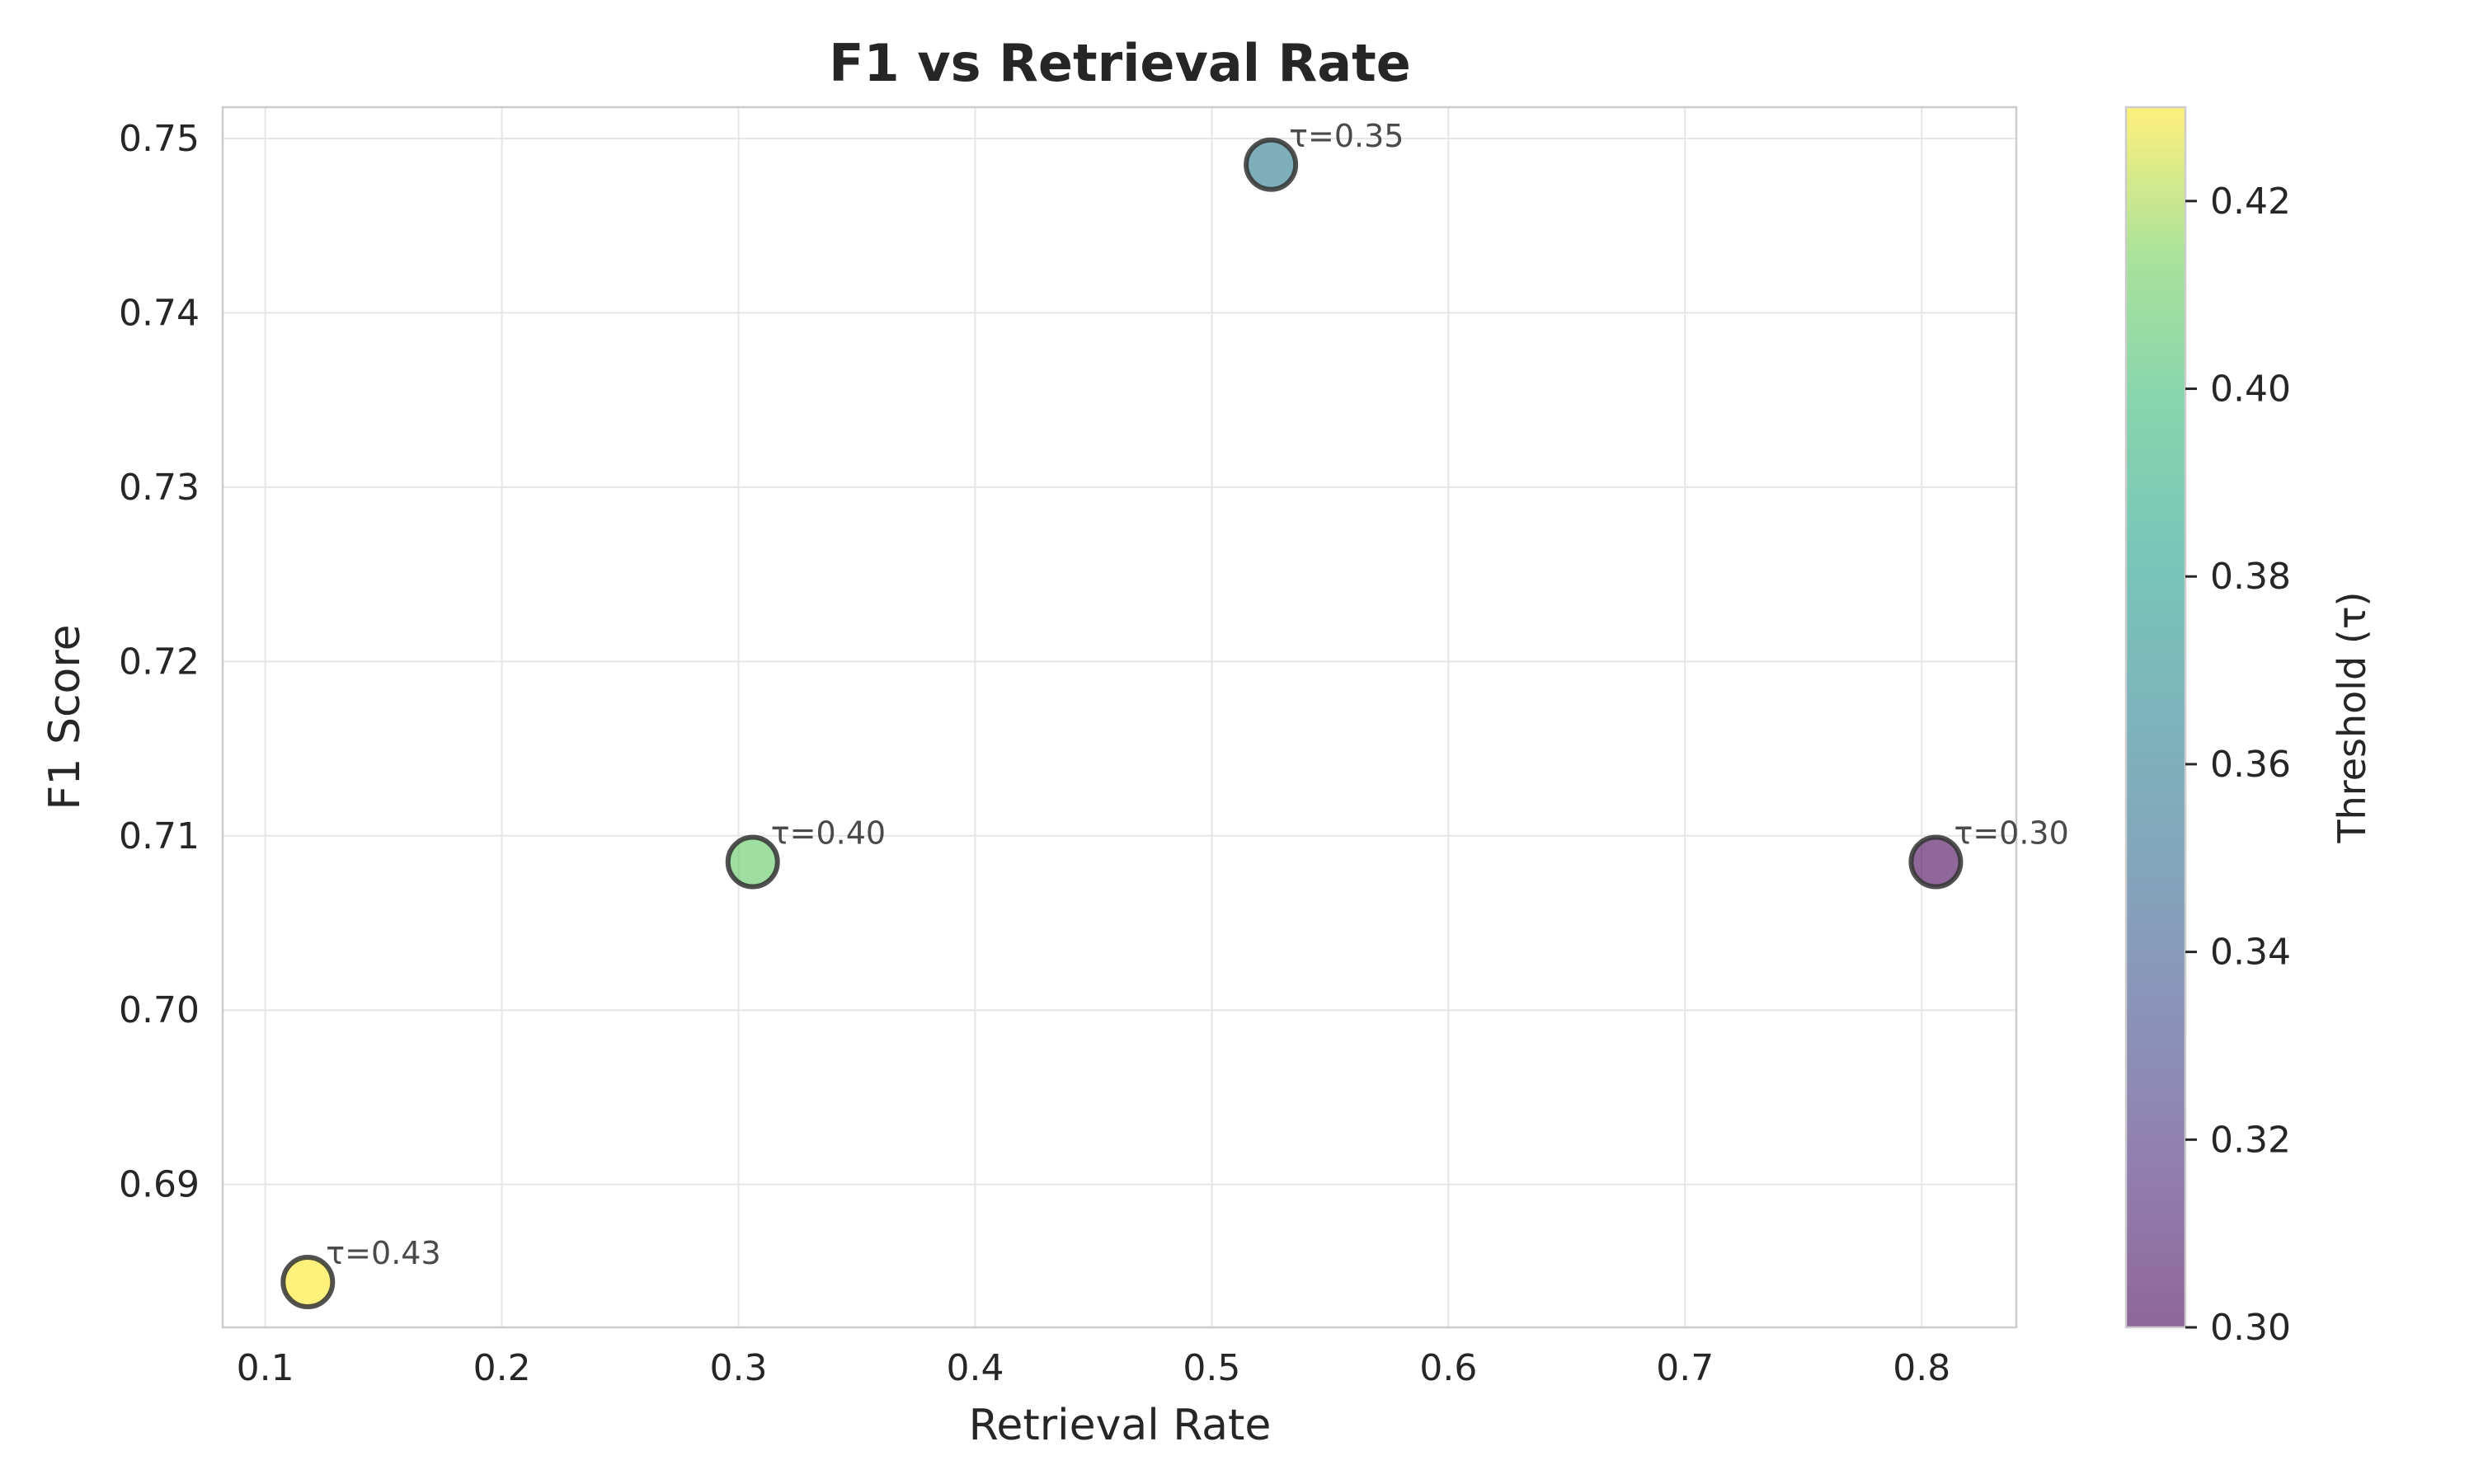  I want to click on colorbar-tick-label: 0.32, so click(2250, 1140).